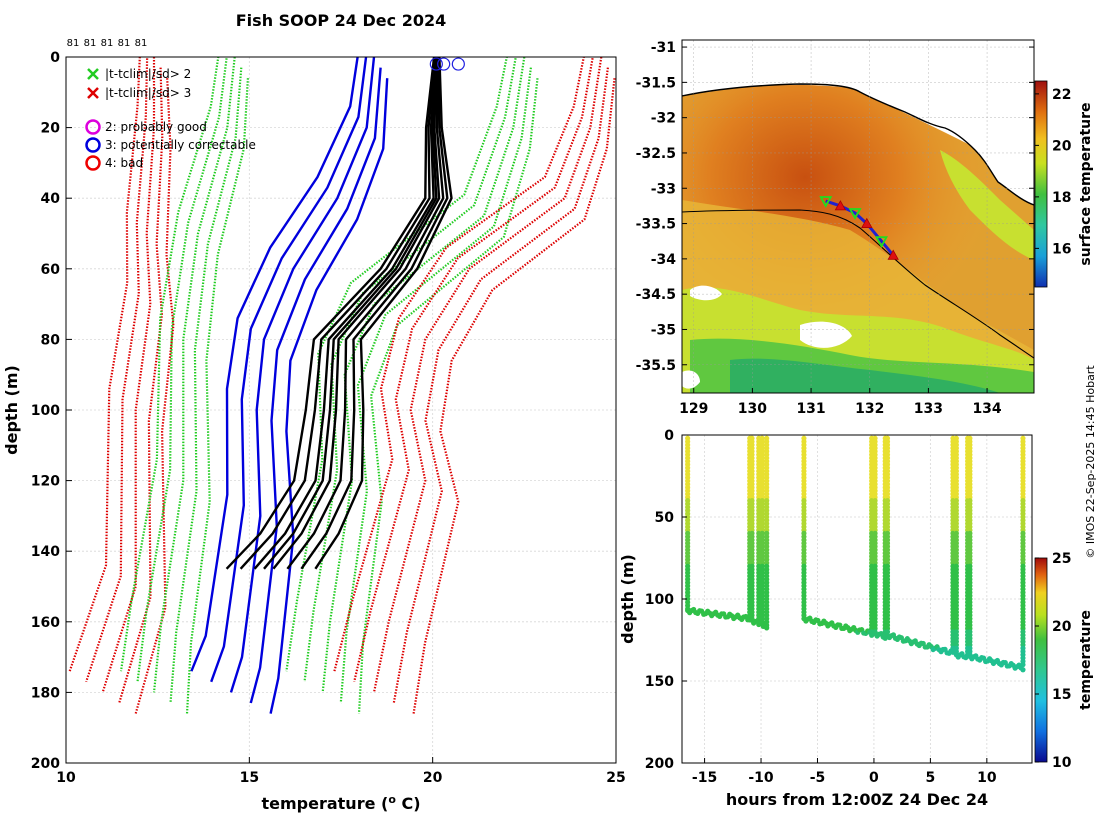 The width and height of the screenshot is (1100, 820). What do you see at coordinates (148, 74) in the screenshot?
I see `legend-label: |t-tclim|/sd> 2` at bounding box center [148, 74].